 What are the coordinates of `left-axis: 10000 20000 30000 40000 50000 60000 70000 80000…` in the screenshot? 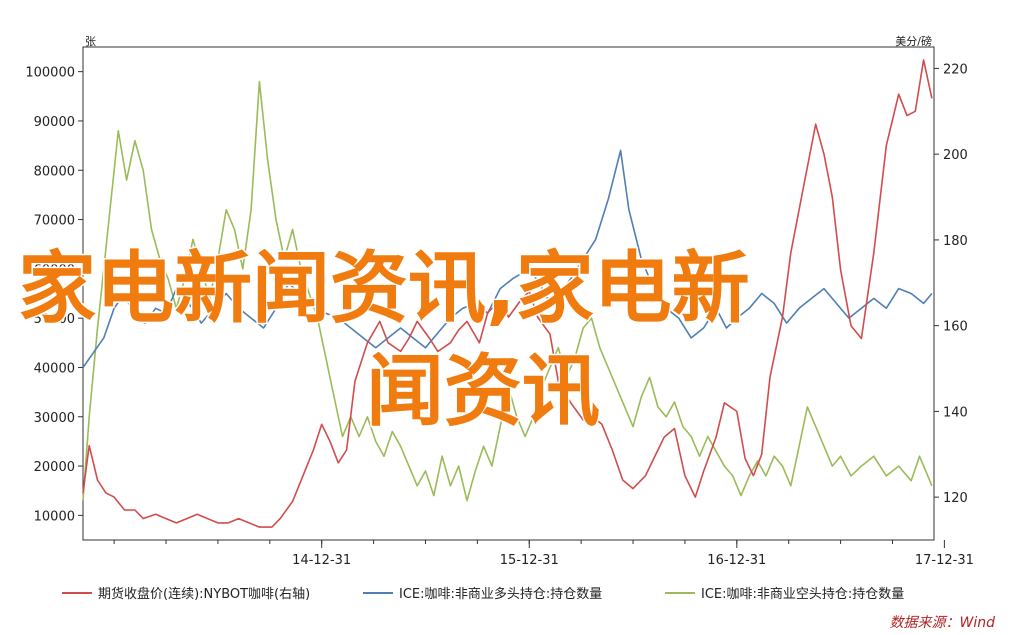 It's located at (54, 295).